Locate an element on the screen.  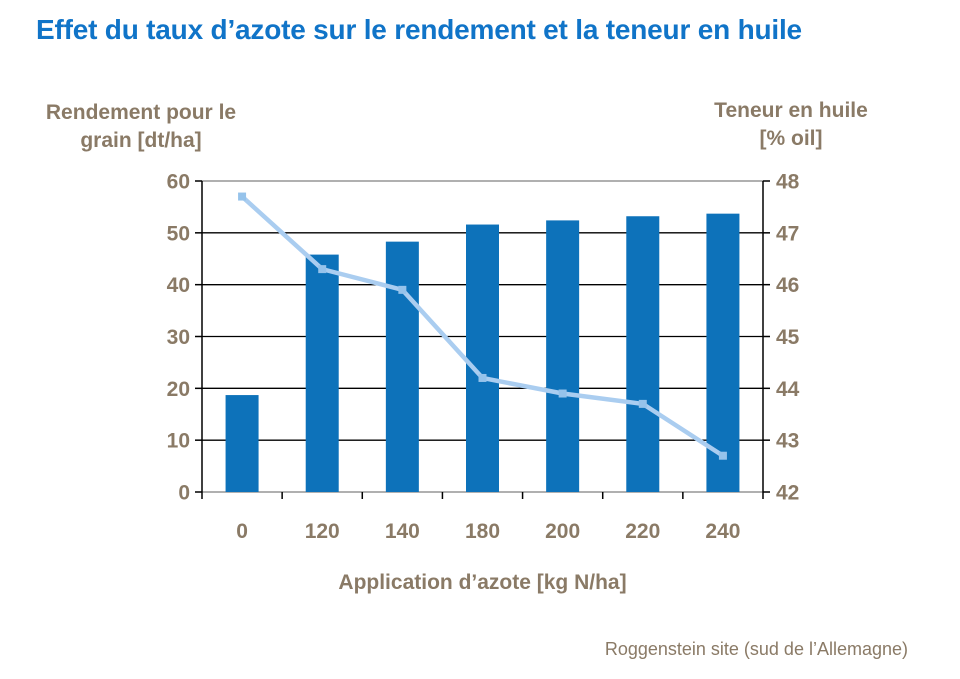
right-axis-tick-label: 46 is located at coordinates (787, 285).